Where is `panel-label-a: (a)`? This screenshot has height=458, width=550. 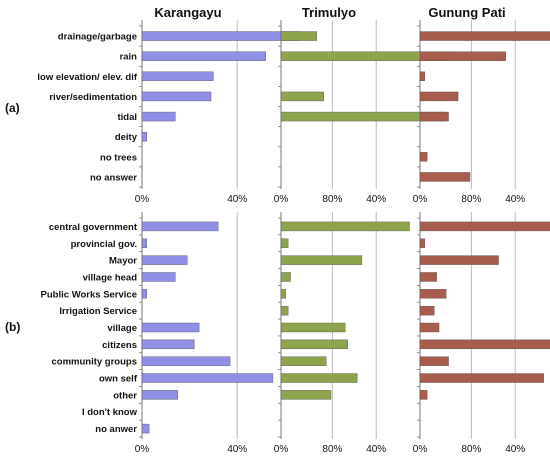
panel-label-a: (a) is located at coordinates (12, 108).